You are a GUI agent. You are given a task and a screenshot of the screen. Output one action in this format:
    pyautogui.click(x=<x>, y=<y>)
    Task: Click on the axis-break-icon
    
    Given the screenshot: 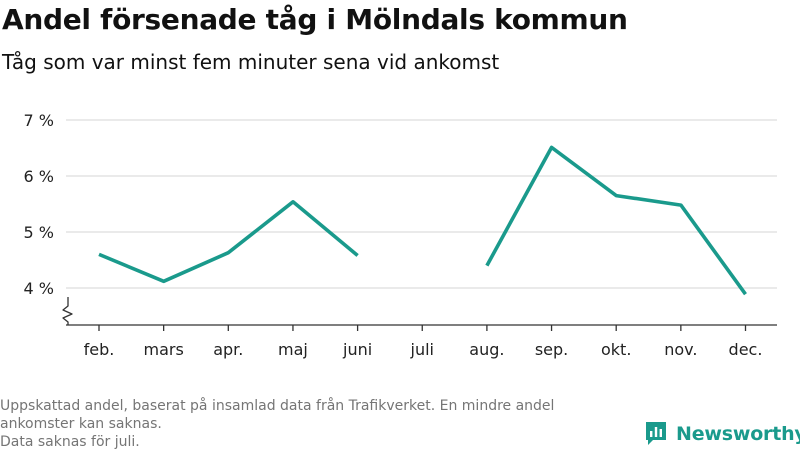 What is the action you would take?
    pyautogui.click(x=67, y=311)
    